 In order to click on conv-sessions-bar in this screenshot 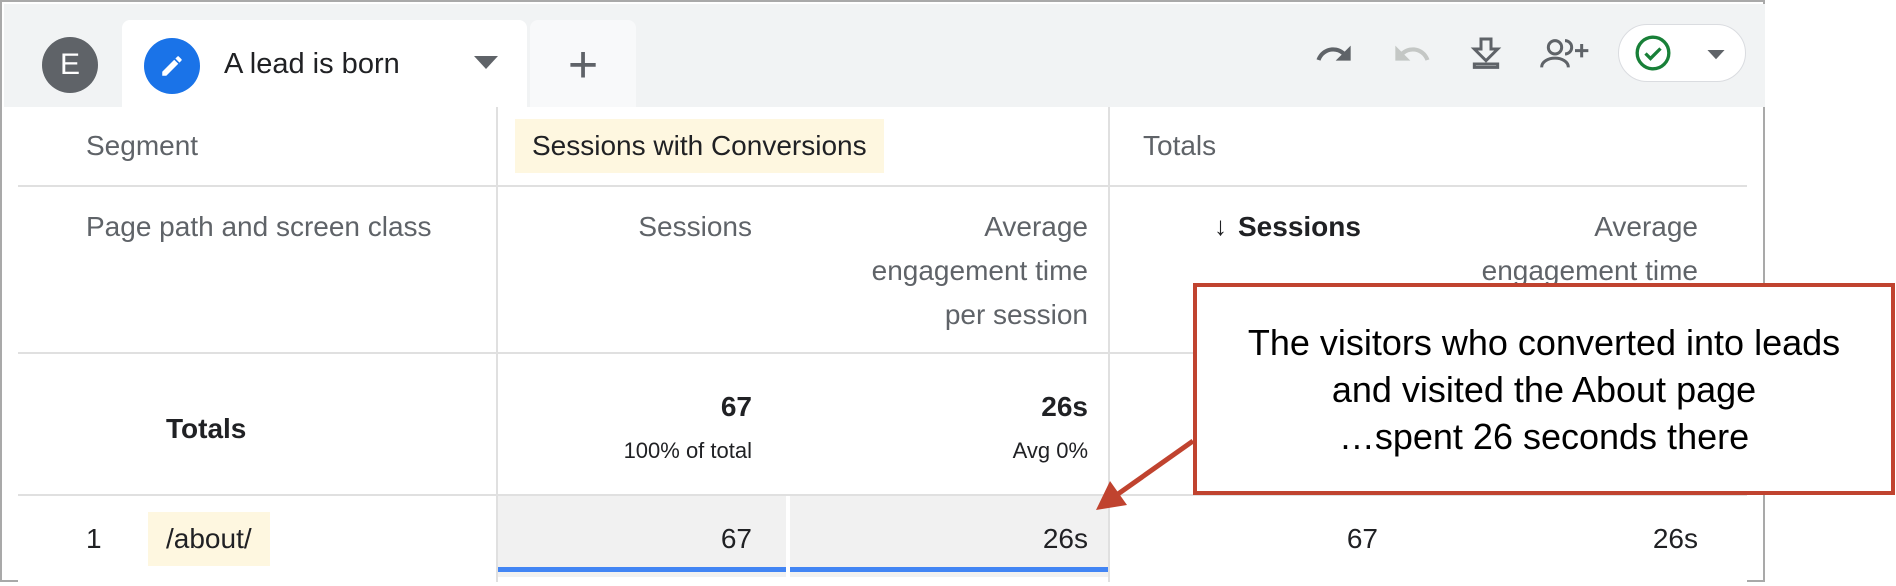, I will do `click(642, 569)`.